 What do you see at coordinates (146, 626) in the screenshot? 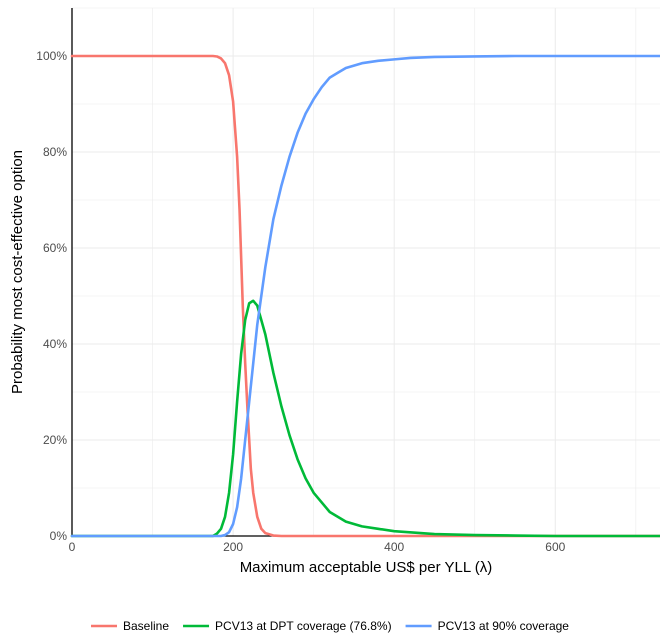
I see `legend-label: Baseline` at bounding box center [146, 626].